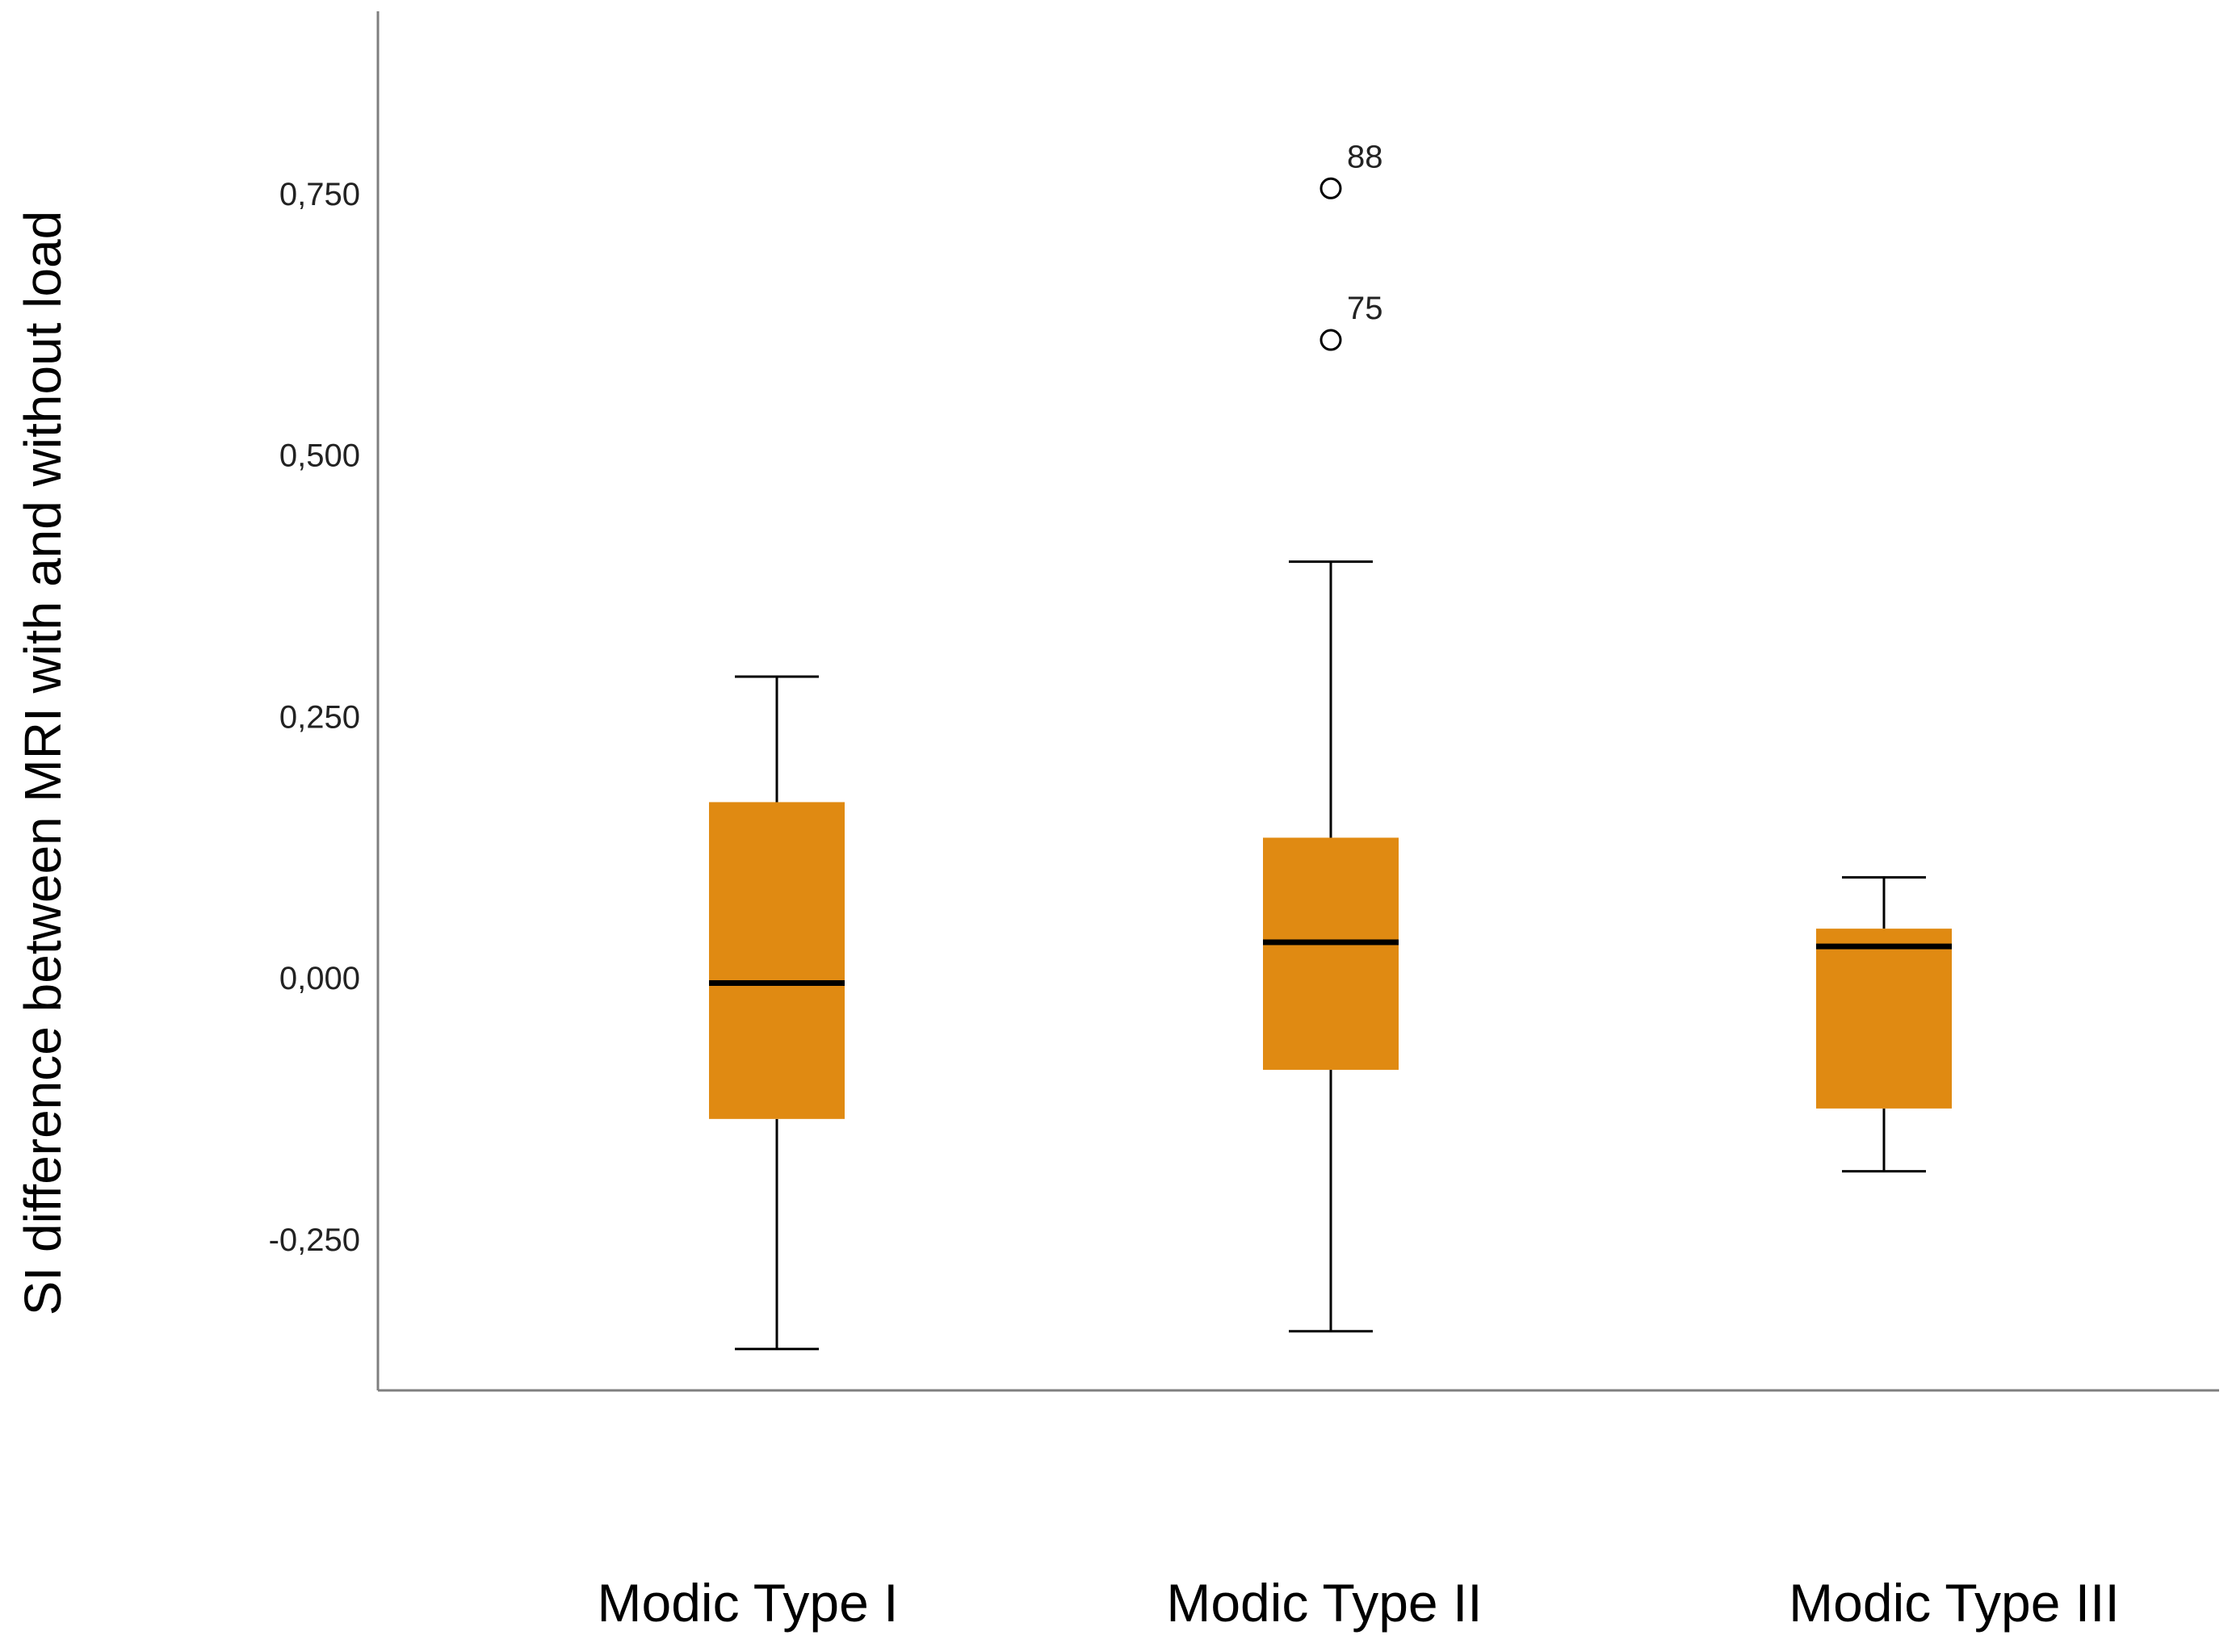 This screenshot has height=1652, width=2232. What do you see at coordinates (1324, 1603) in the screenshot?
I see `x-category-label: Modic Type II` at bounding box center [1324, 1603].